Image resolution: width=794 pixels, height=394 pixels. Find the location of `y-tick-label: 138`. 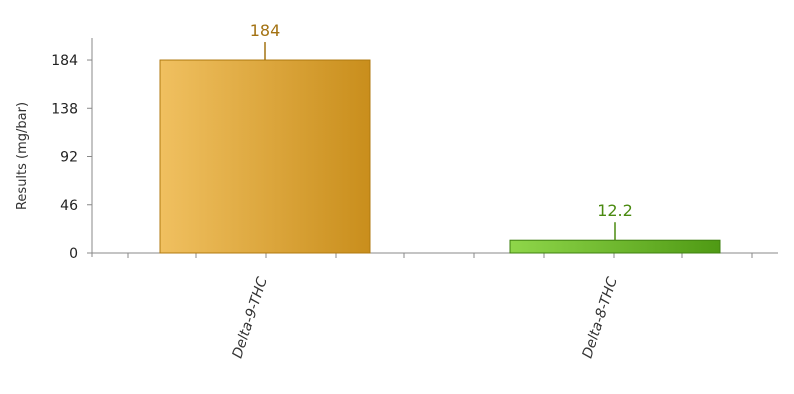

y-tick-label: 138 is located at coordinates (64, 109).